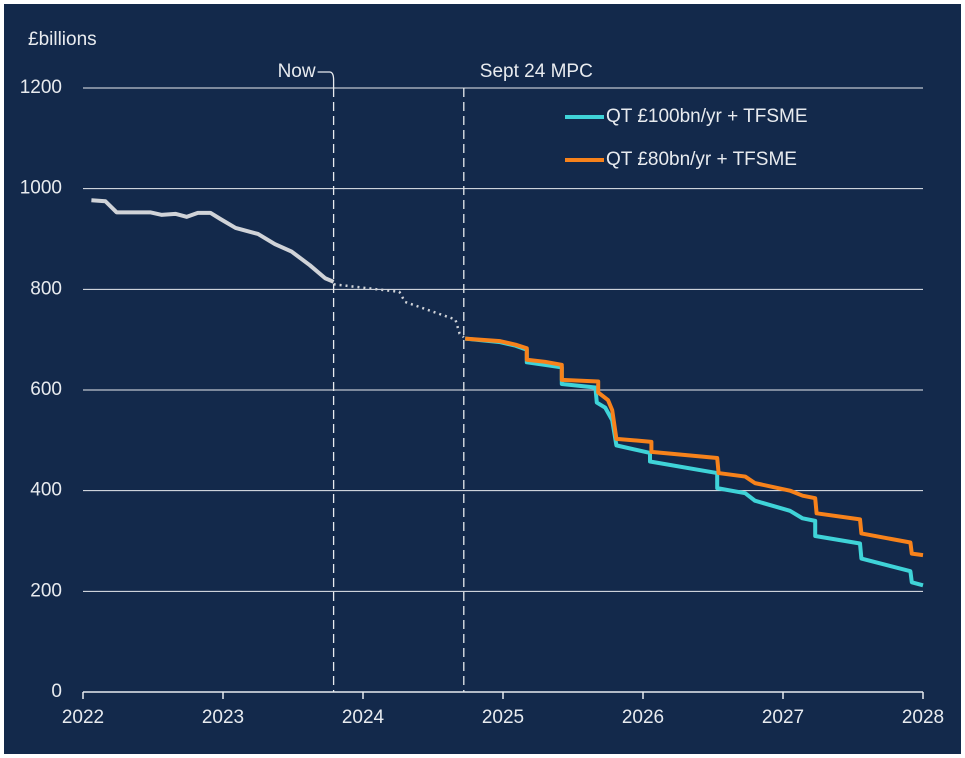  I want to click on x-tick-label: 2026, so click(643, 717).